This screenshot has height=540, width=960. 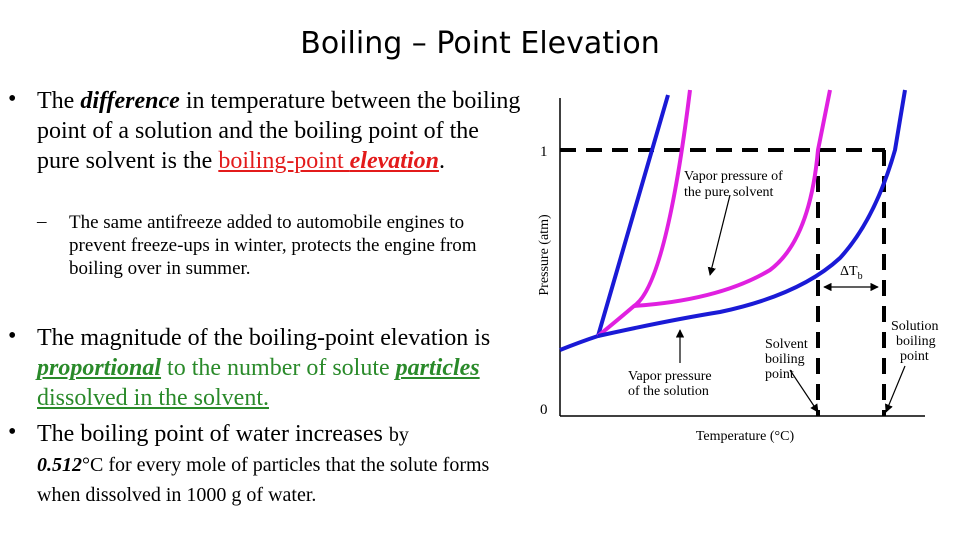 I want to click on pure-solvent-liquid-curve, so click(x=644, y=213).